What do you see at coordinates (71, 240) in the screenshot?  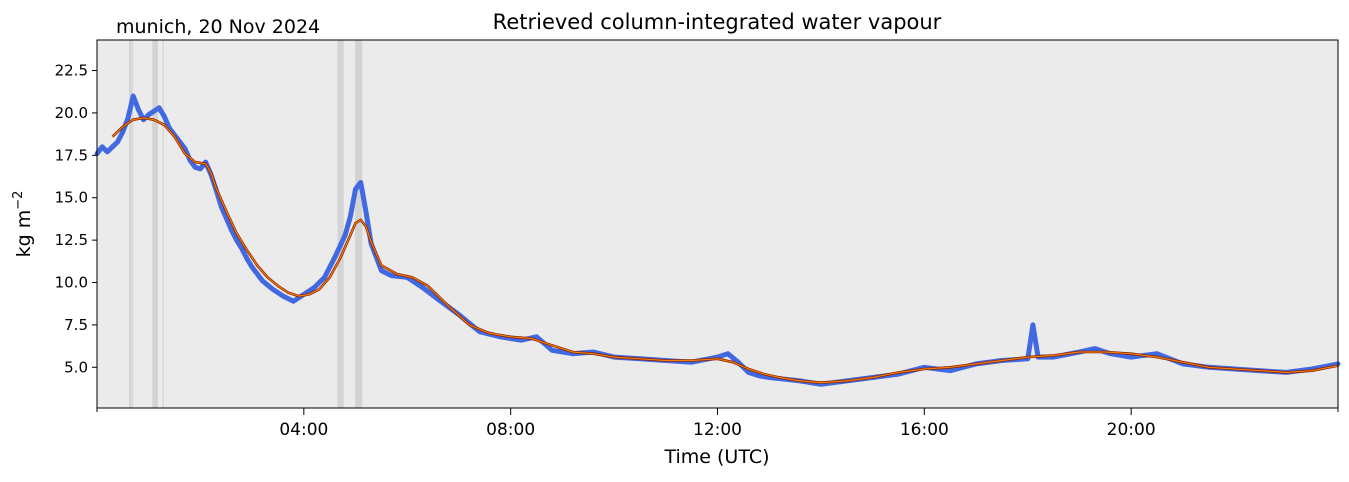 I see `y-tick-label: 12.5` at bounding box center [71, 240].